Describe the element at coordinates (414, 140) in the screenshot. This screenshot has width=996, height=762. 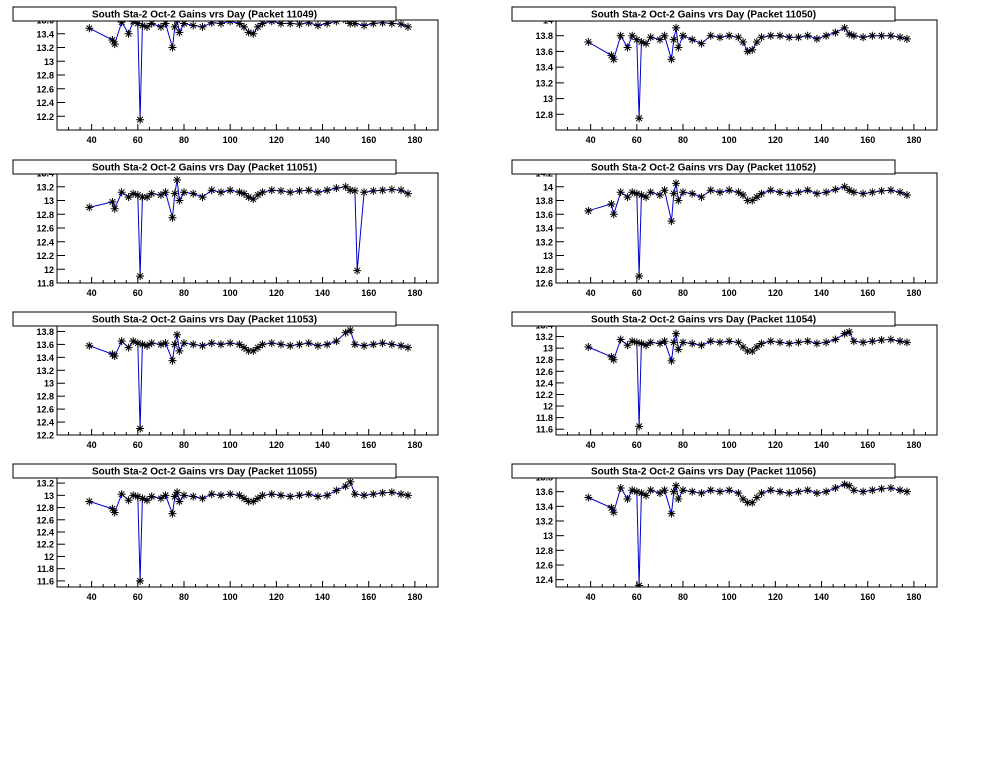
I see `x-tick-label: 180` at that location.